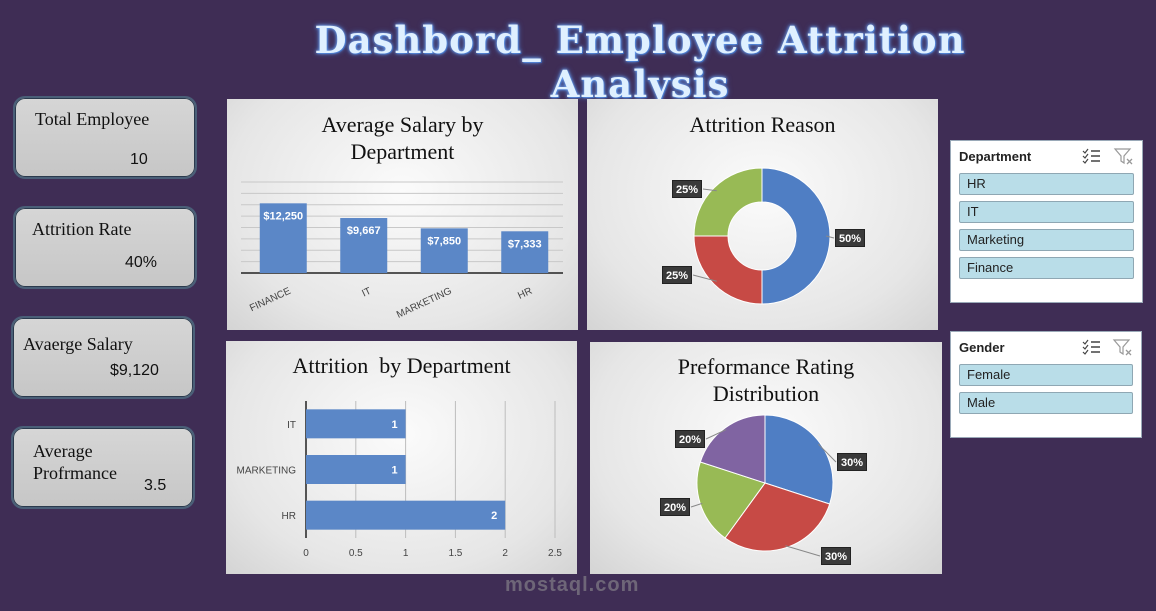 The width and height of the screenshot is (1156, 611). What do you see at coordinates (402, 138) in the screenshot?
I see `chart-title: Average Salary by Department` at bounding box center [402, 138].